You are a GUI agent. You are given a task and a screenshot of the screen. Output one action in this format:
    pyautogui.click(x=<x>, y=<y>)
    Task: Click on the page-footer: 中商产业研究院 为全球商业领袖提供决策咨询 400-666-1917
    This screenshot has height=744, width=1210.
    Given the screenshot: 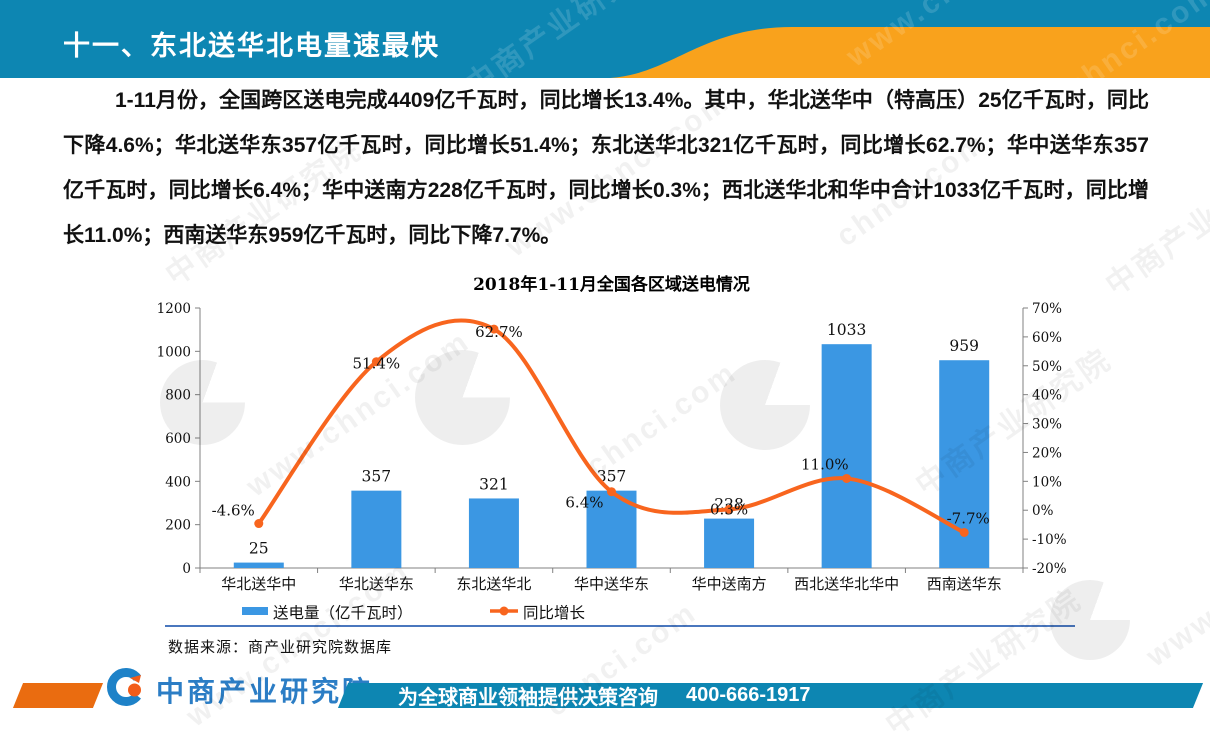 What is the action you would take?
    pyautogui.click(x=605, y=688)
    